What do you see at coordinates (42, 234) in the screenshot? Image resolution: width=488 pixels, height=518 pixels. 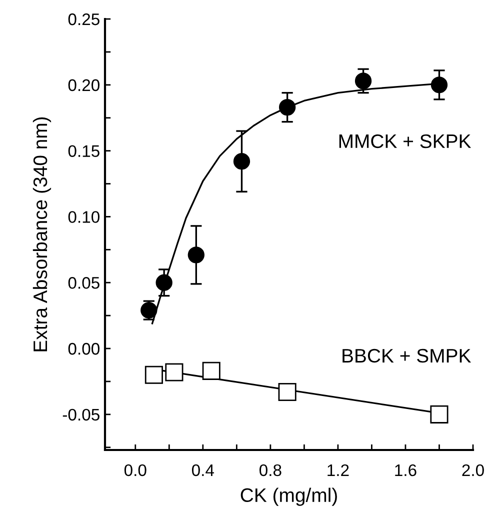 I see `y-axis-title: Extra Absorbance (340 nm)` at bounding box center [42, 234].